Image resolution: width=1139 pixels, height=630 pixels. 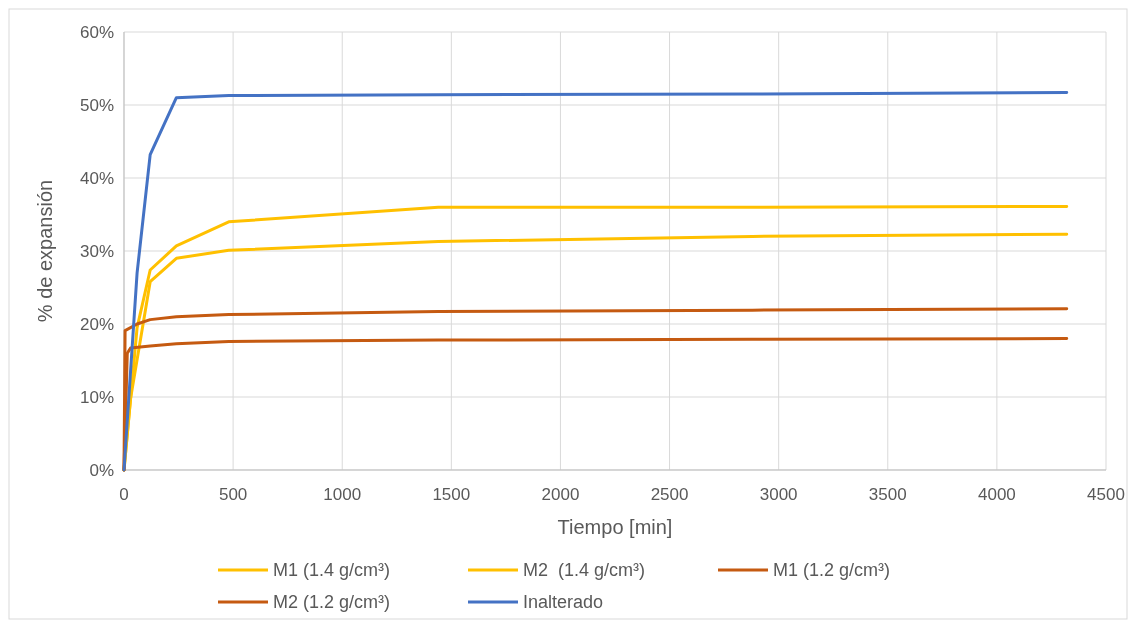 What do you see at coordinates (451, 494) in the screenshot?
I see `x-tick-label: 1500` at bounding box center [451, 494].